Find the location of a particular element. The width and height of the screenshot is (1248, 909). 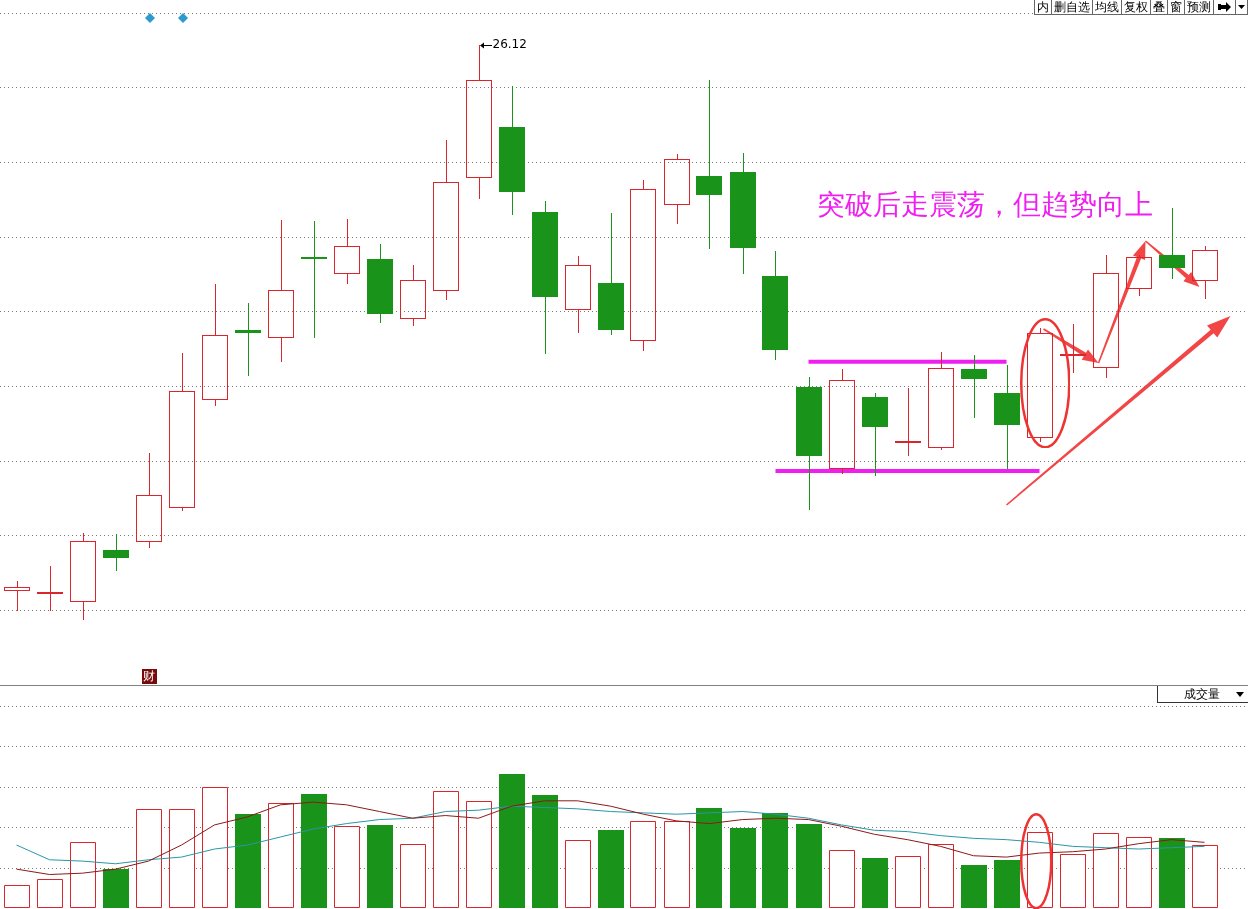

annotation: 突破后走震荡，但趋势向上 is located at coordinates (984, 205).